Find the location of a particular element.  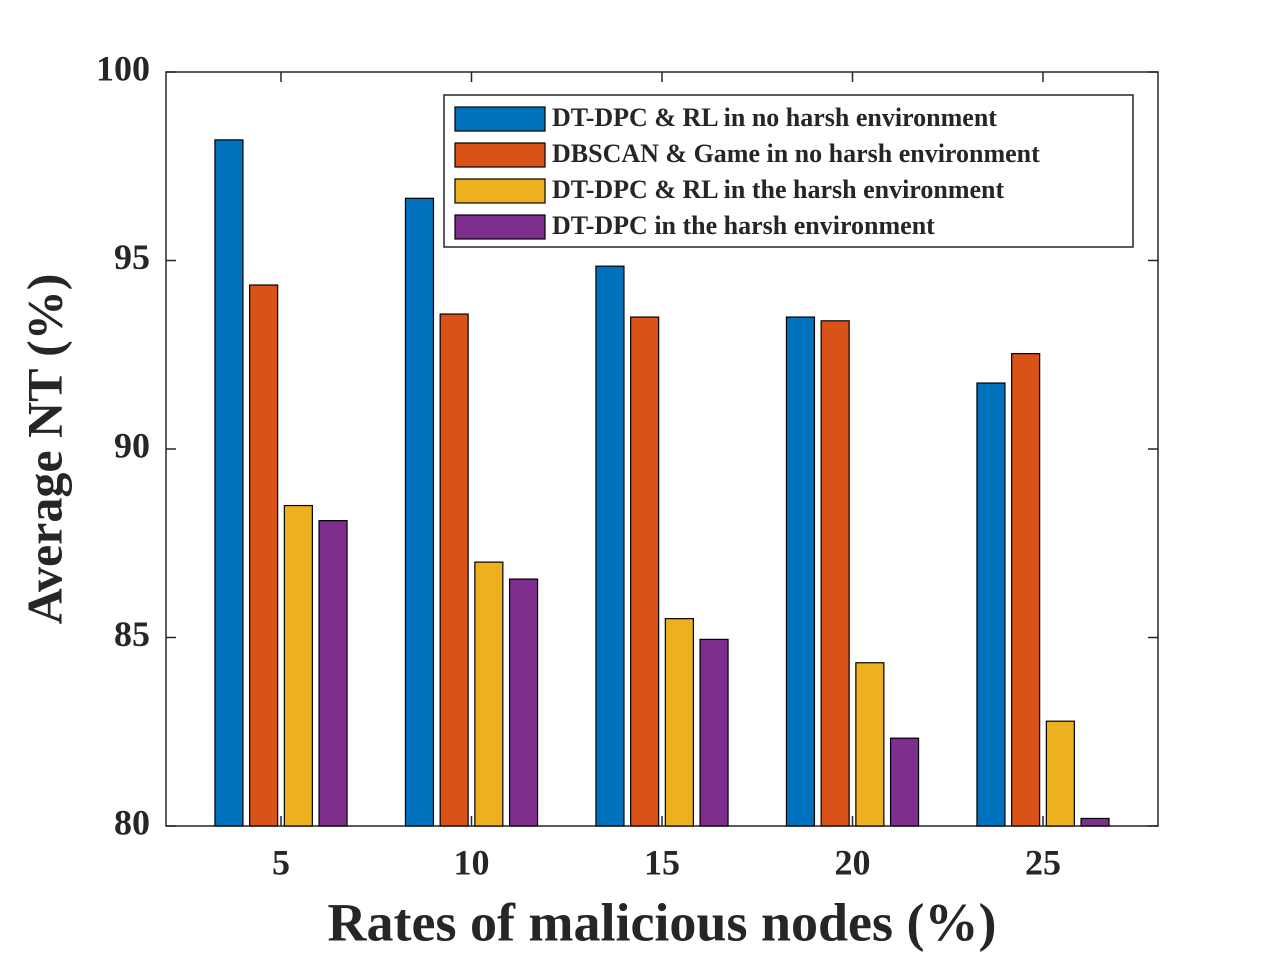

x-tick-label: 25 is located at coordinates (1043, 862).